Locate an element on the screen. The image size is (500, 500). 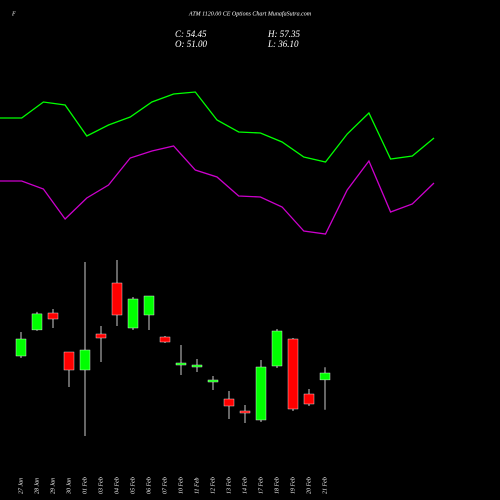
x-tick-label: 21 Feb is located at coordinates (325, 485).